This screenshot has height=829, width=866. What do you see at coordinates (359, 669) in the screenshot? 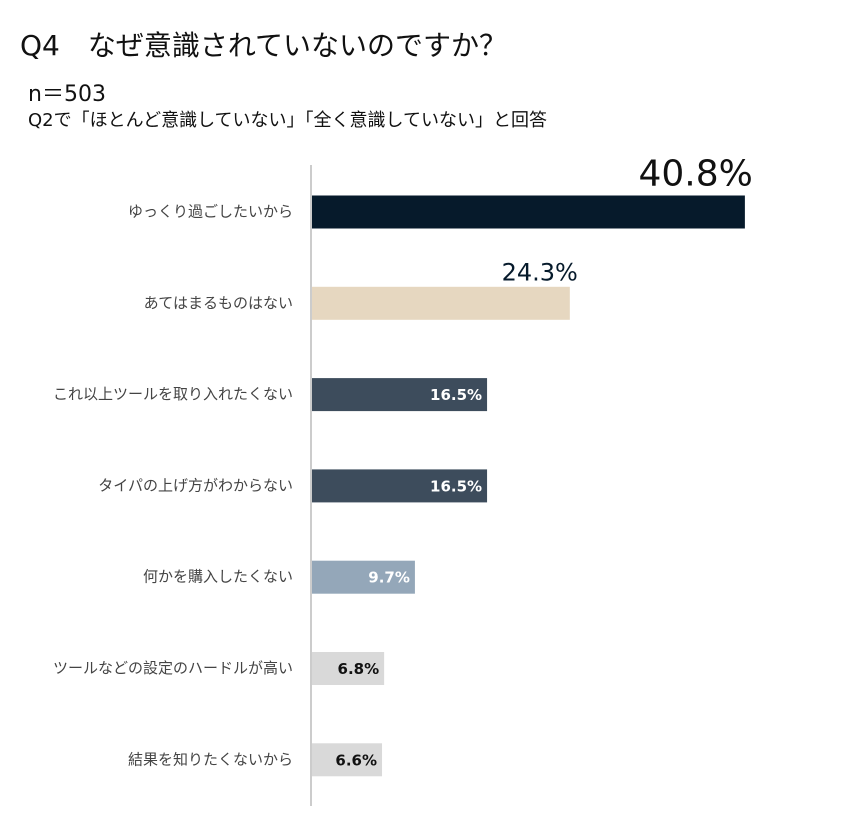
I see `value-label: 6.8%` at bounding box center [359, 669].